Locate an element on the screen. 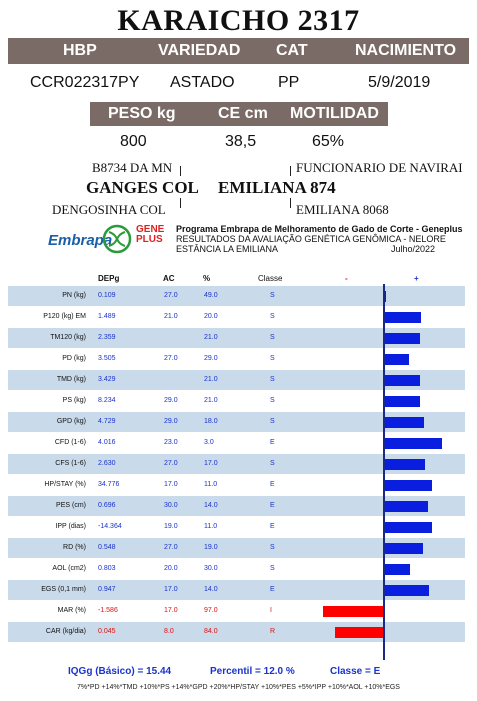  table-row: PES (cm) 0.696 30.0 14.0 E is located at coordinates (236, 506).